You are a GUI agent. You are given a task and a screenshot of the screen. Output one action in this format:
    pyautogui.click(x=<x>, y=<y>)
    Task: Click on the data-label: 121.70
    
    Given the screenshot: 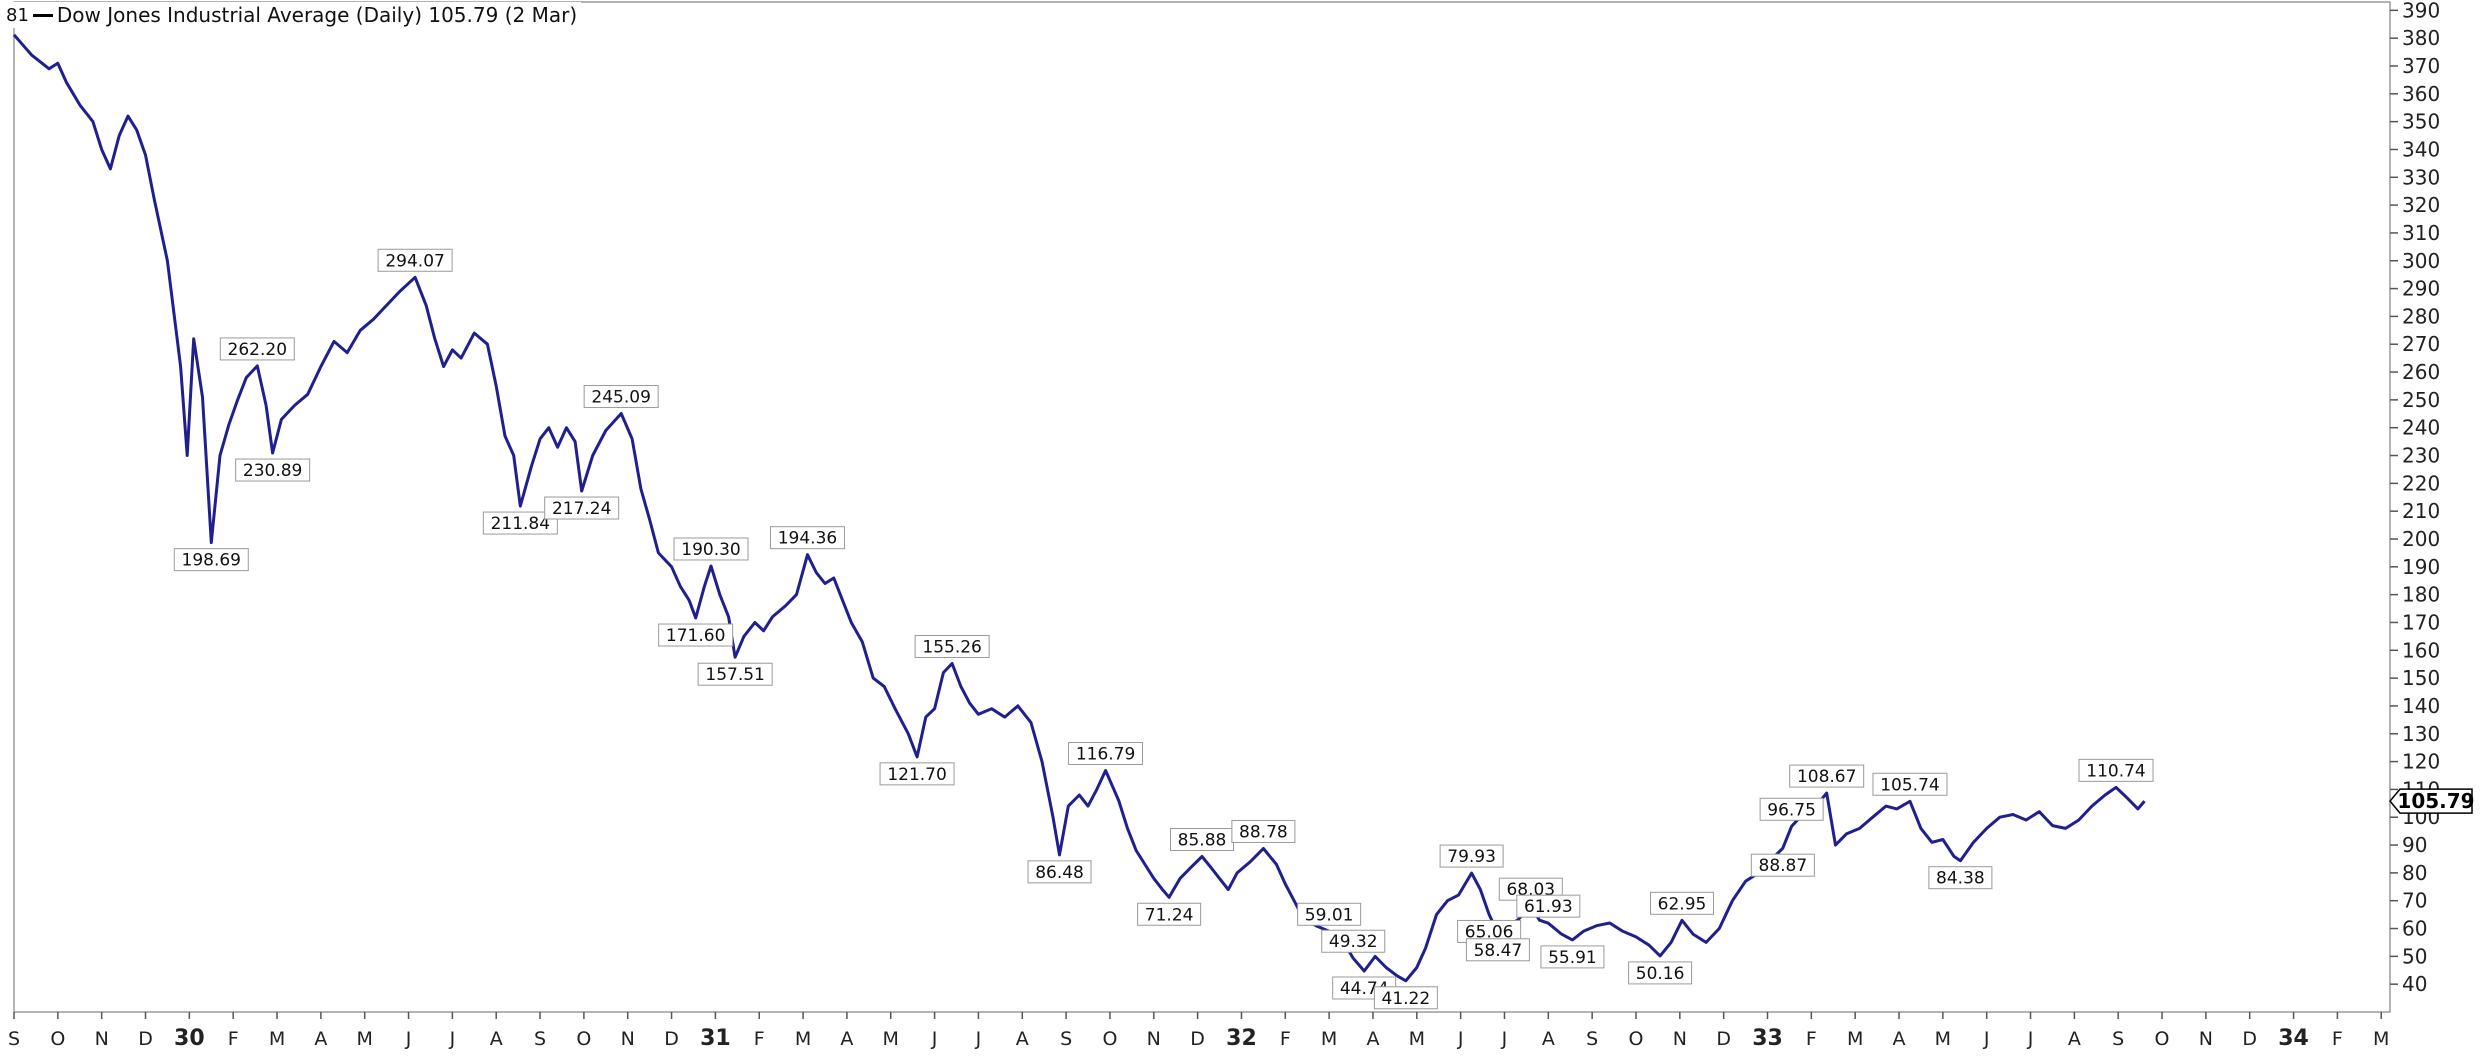 What is the action you would take?
    pyautogui.click(x=917, y=774)
    